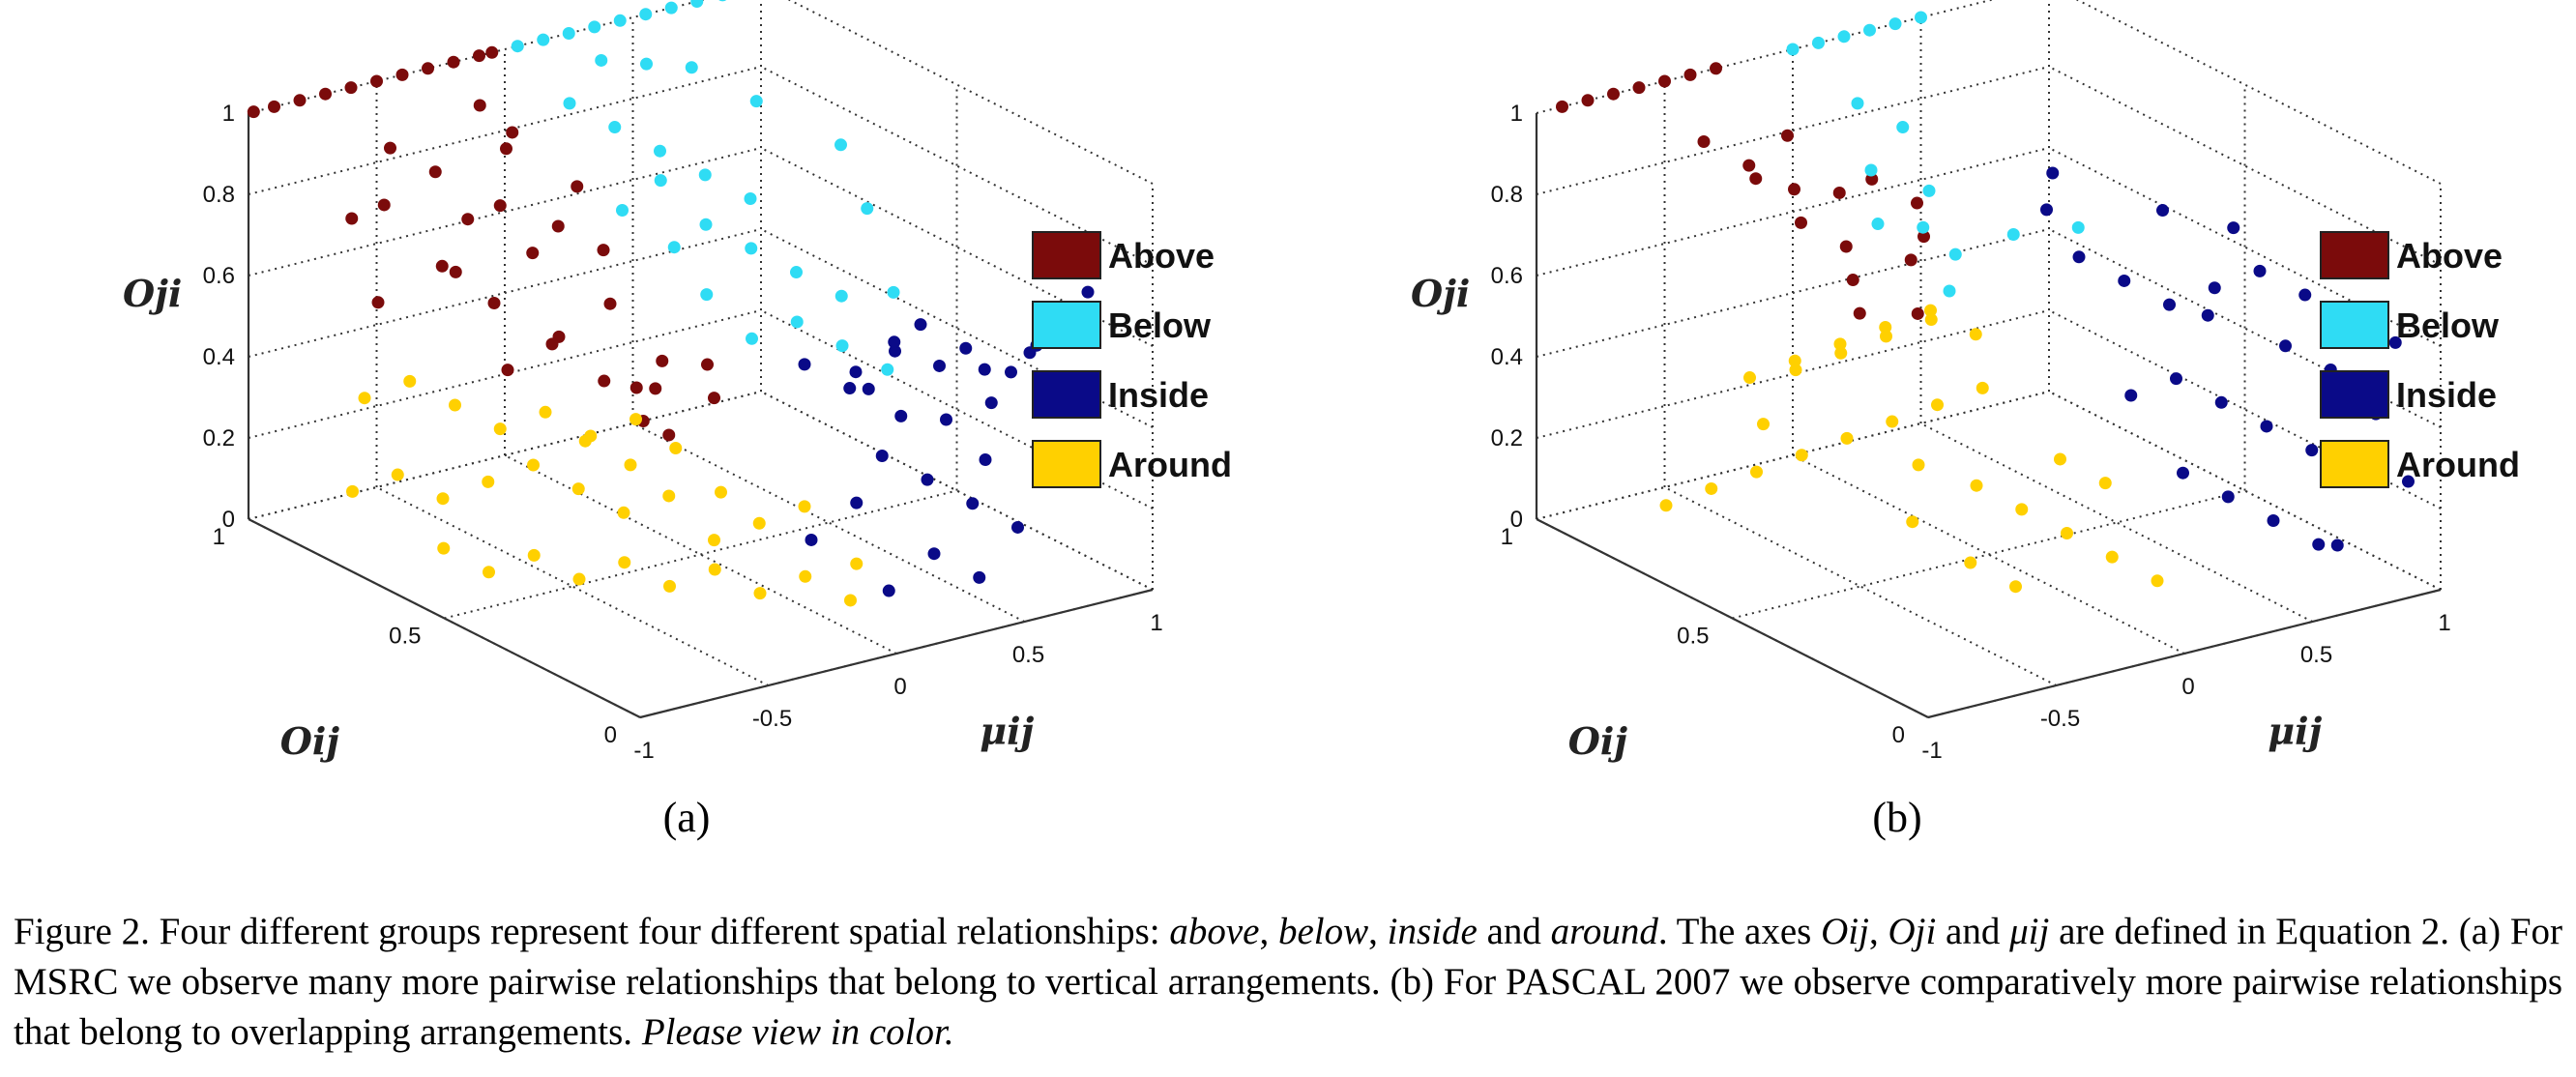 This screenshot has width=2576, height=1077. I want to click on caption-segment: and, so click(1514, 931).